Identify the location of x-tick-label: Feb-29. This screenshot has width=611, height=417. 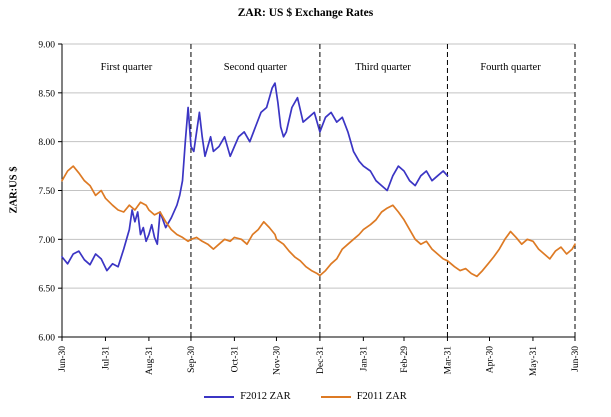
(405, 359).